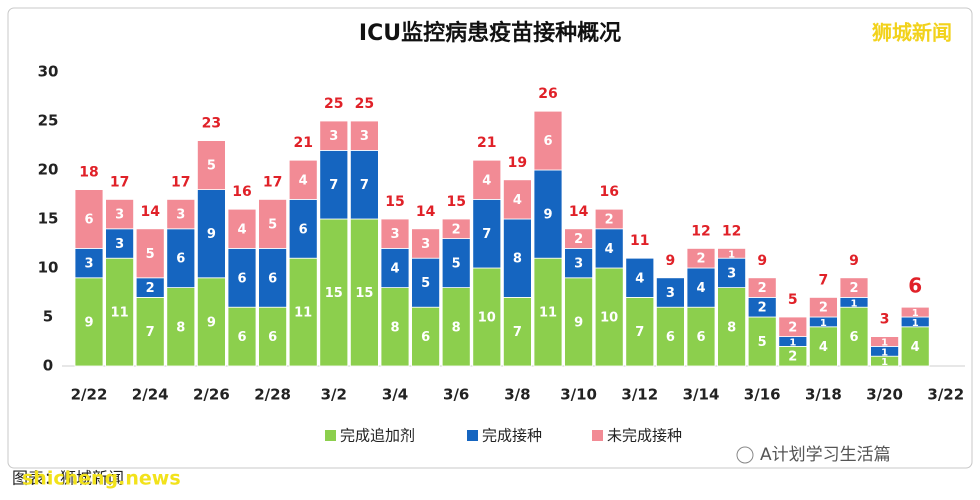 This screenshot has height=500, width=980. I want to click on total-label: 19, so click(517, 163).